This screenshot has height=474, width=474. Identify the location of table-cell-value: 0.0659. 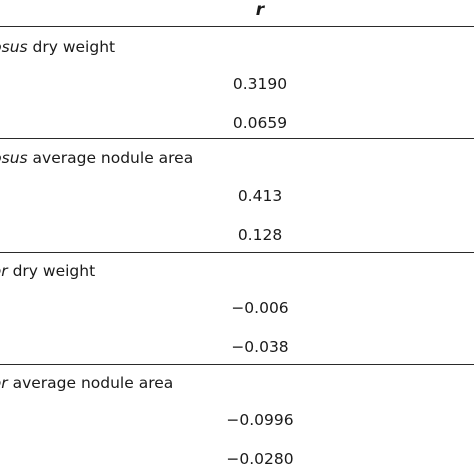
(260, 123).